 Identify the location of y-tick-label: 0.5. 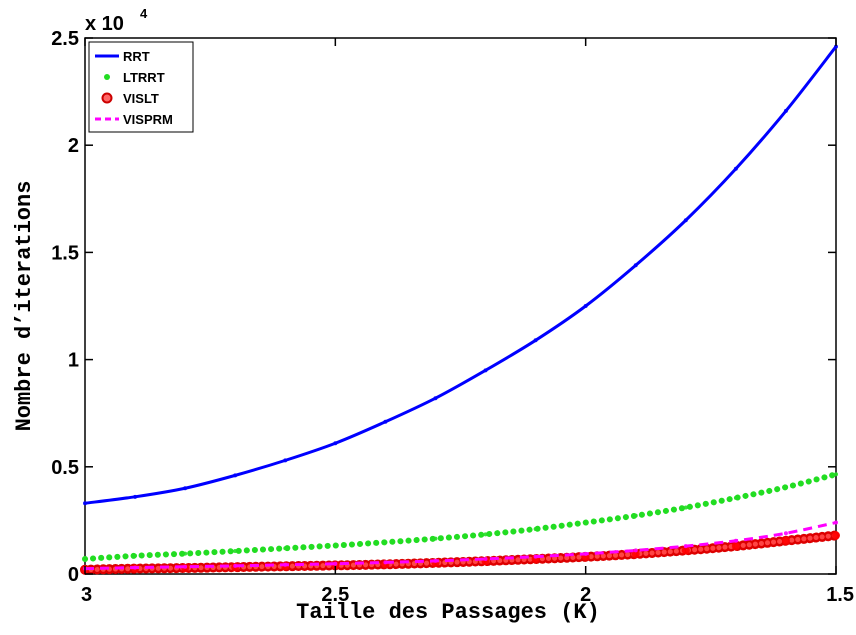
(65, 468).